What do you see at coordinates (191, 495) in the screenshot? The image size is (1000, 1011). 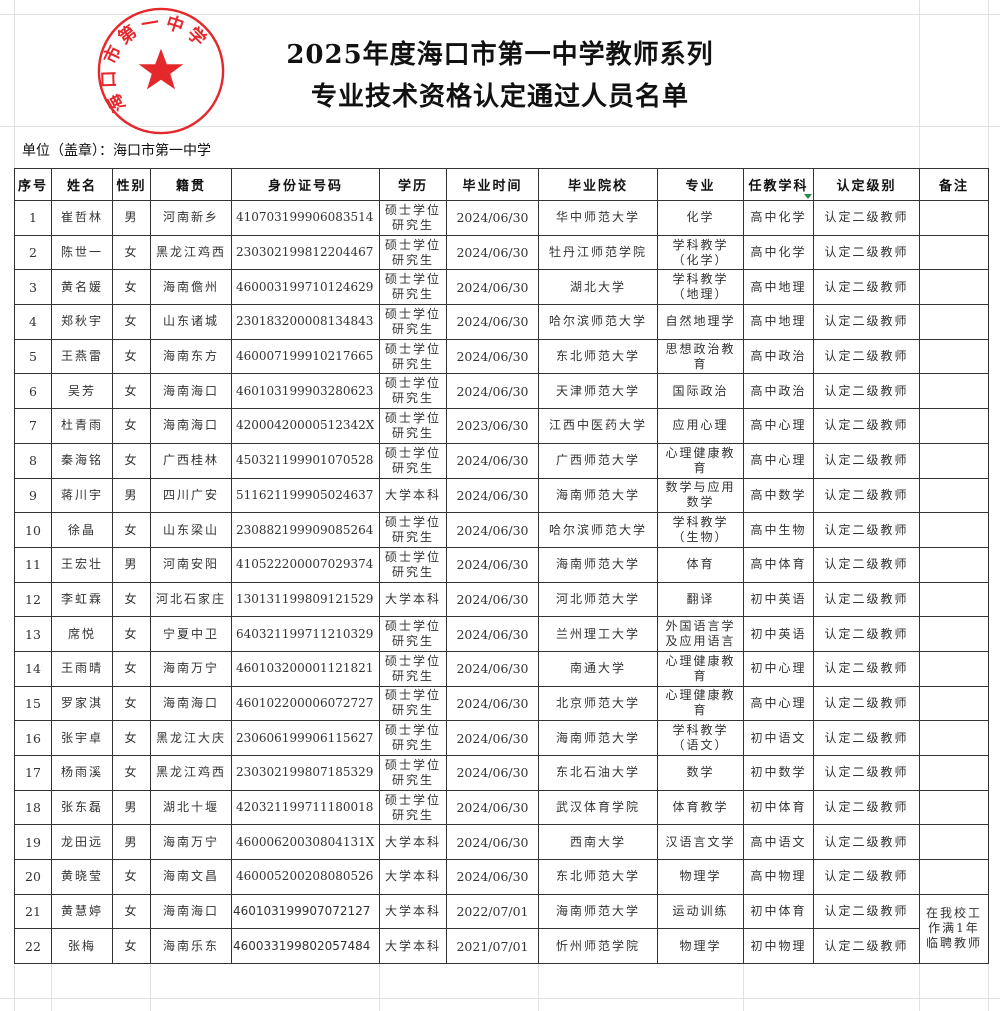 I see `cell-origin: 四川广安` at bounding box center [191, 495].